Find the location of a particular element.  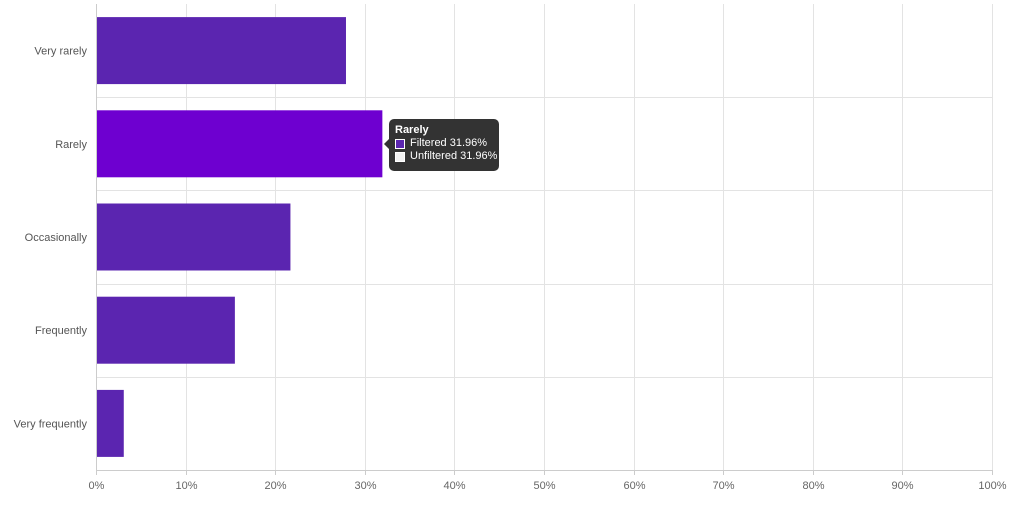

x-tick-label: 80% is located at coordinates (813, 486).